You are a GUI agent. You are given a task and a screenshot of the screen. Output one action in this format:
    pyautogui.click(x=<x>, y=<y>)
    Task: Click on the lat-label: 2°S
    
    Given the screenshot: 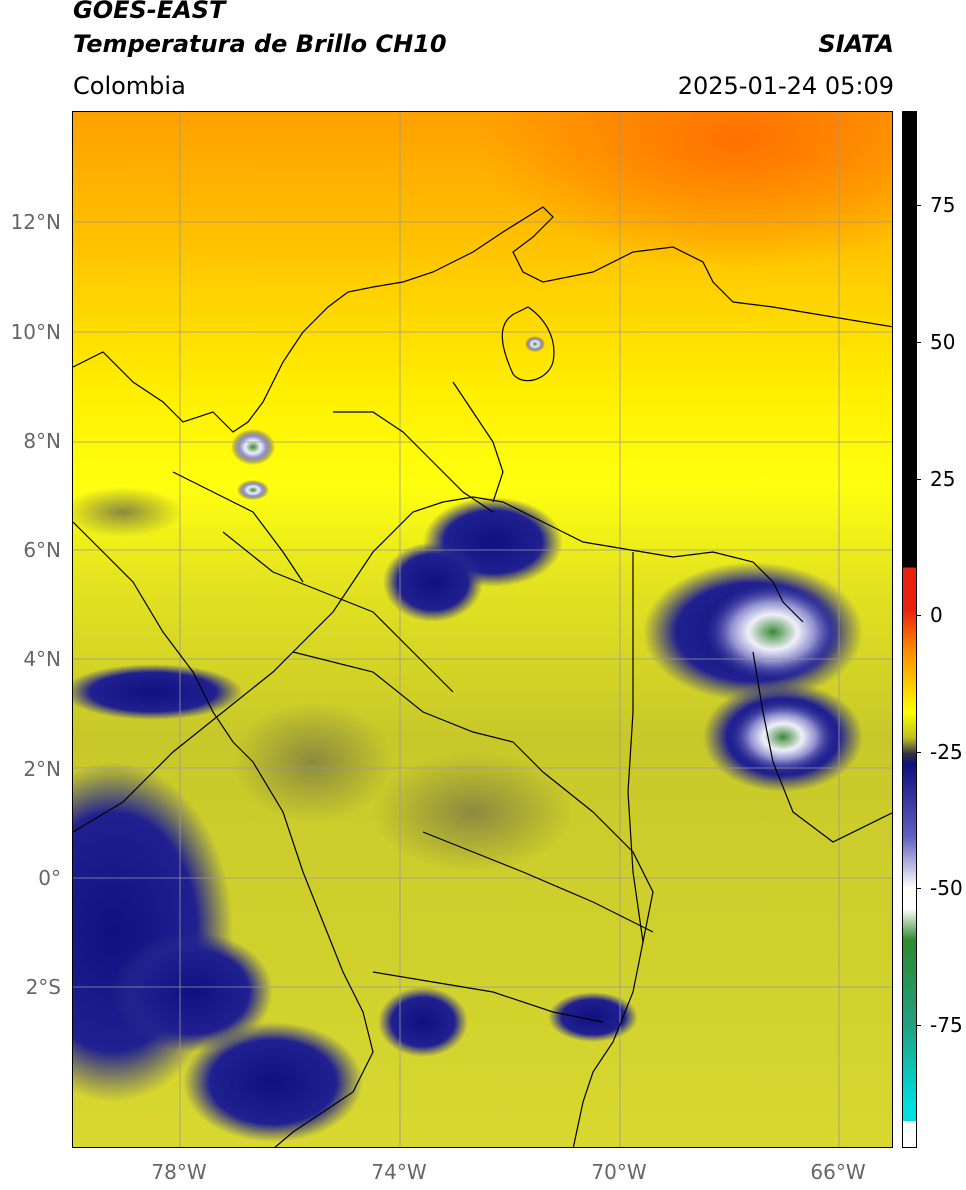 What is the action you would take?
    pyautogui.click(x=43, y=987)
    